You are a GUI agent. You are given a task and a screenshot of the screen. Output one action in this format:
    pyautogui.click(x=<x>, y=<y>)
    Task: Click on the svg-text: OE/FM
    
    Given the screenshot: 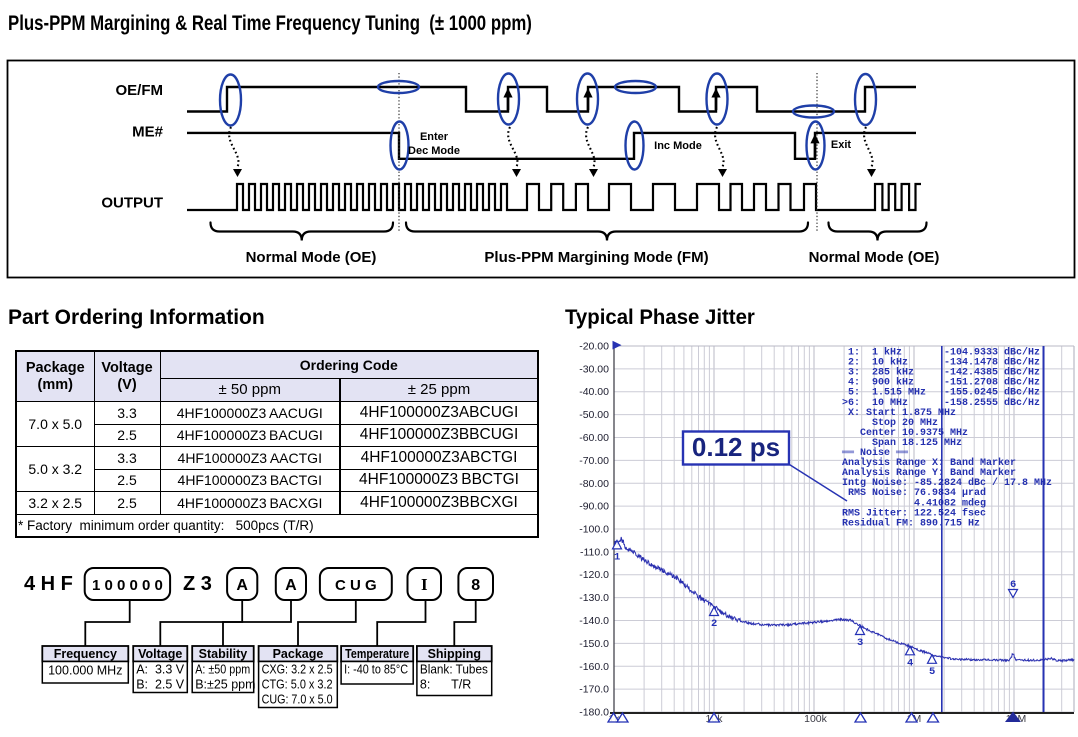 What is the action you would take?
    pyautogui.click(x=140, y=90)
    